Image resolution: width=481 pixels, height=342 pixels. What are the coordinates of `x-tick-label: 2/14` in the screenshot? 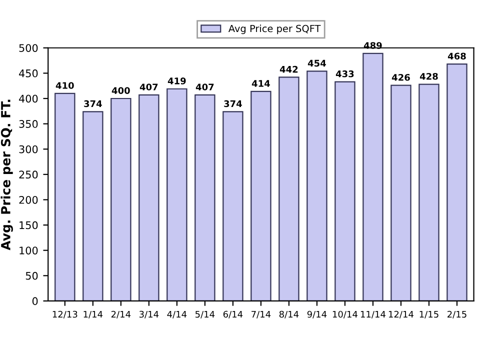 It's located at (121, 314).